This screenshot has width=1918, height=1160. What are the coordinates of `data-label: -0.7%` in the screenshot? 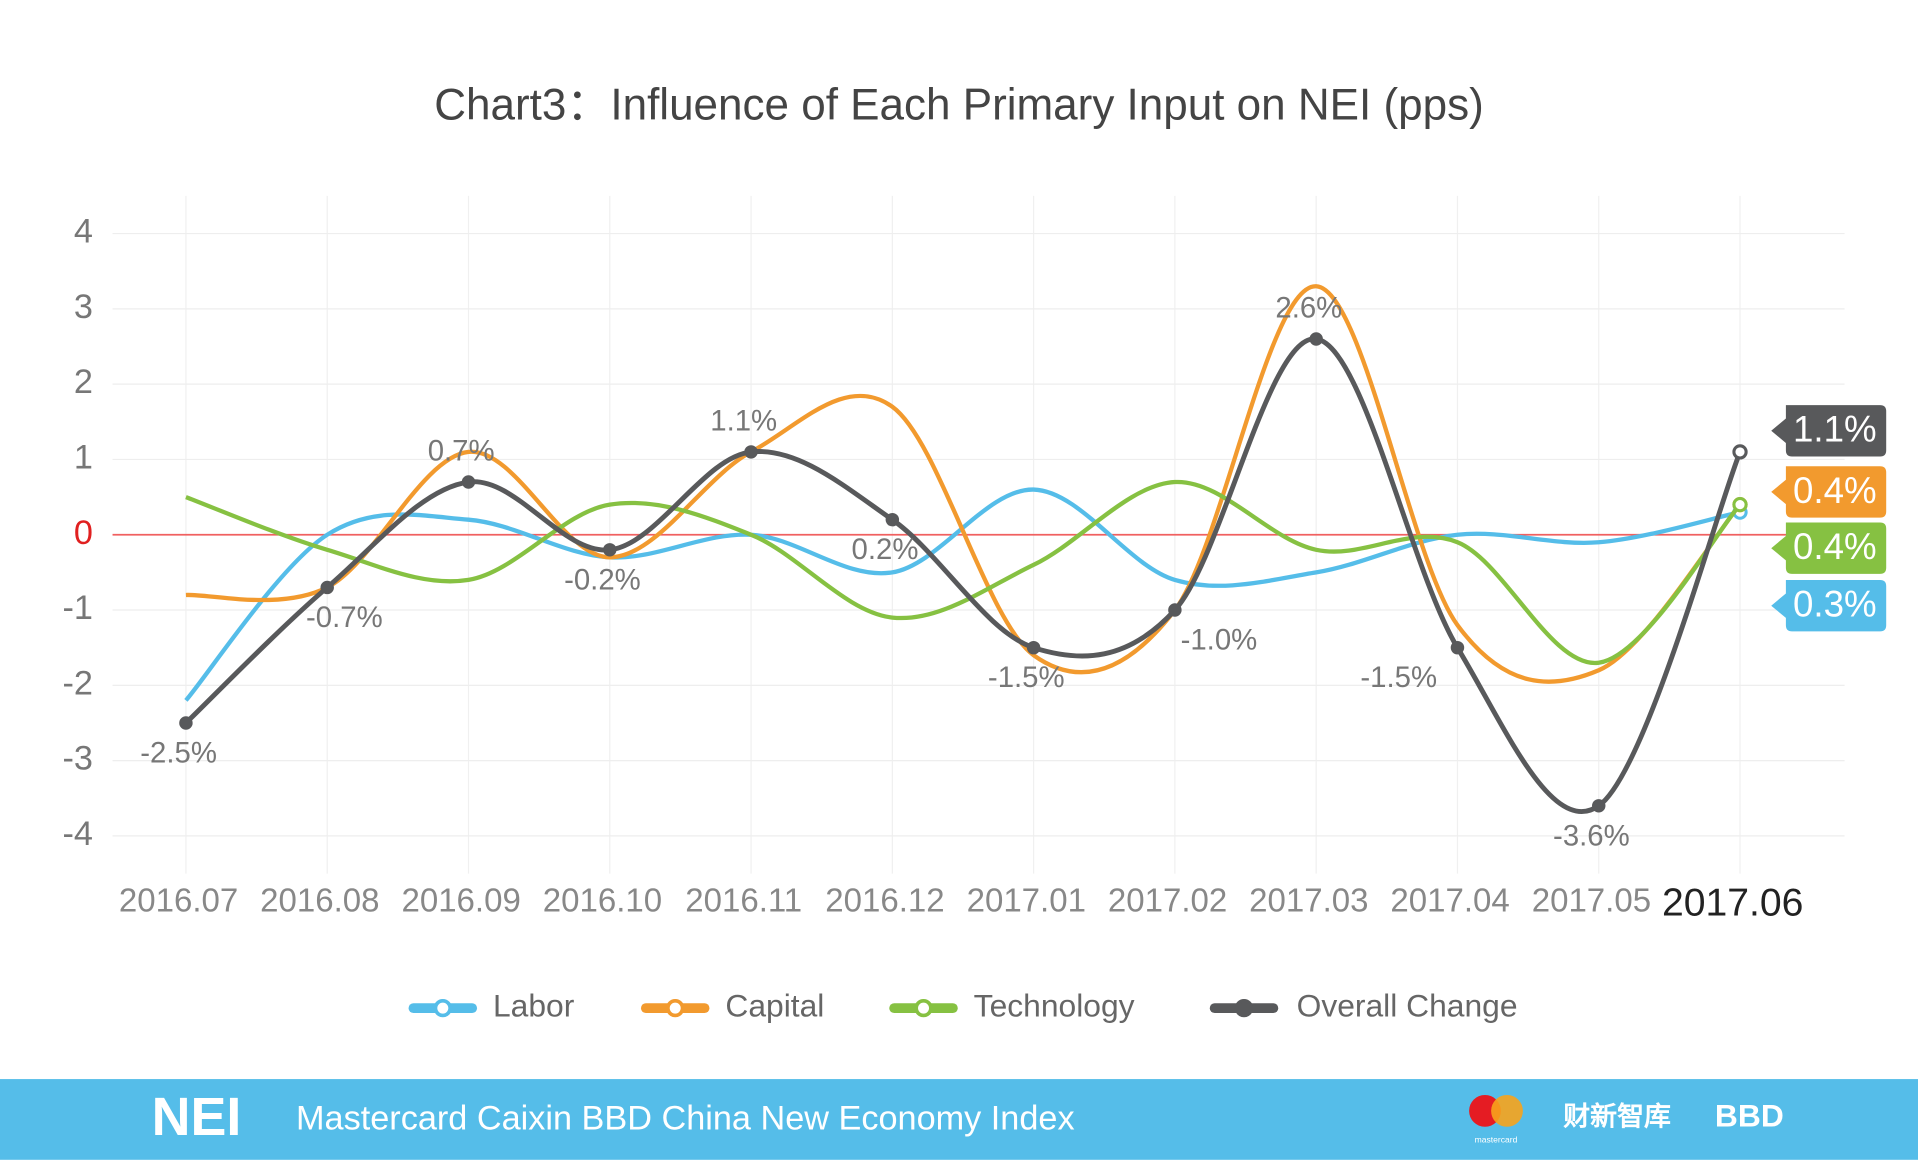 It's located at (344, 617).